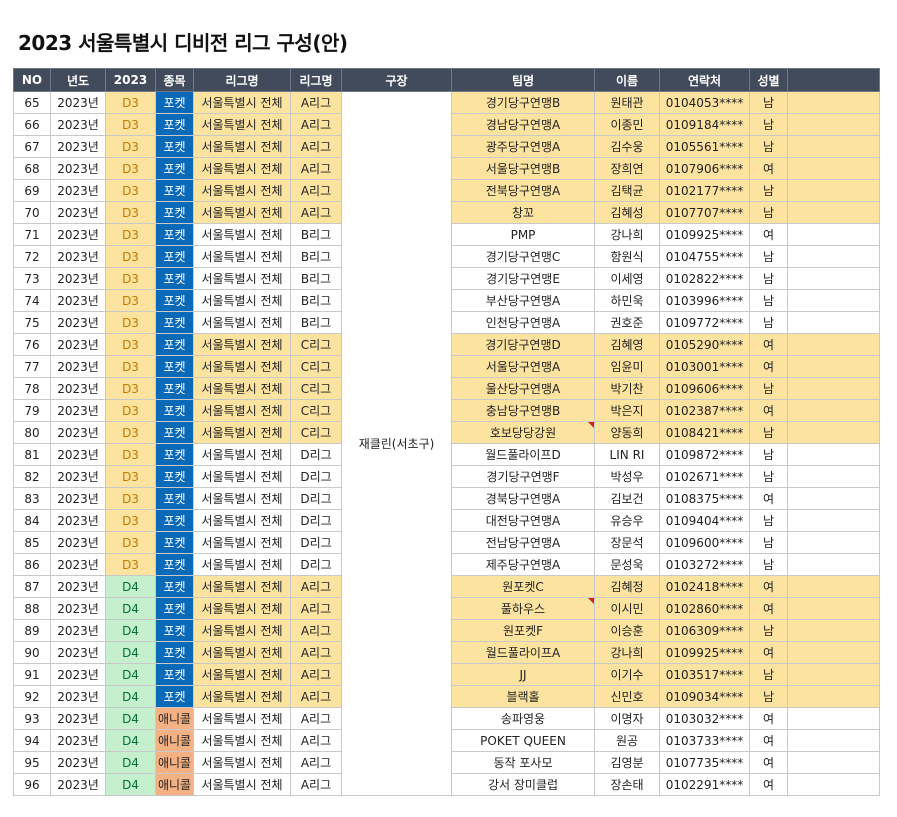 The width and height of the screenshot is (897, 817). Describe the element at coordinates (627, 432) in the screenshot. I see `cell-name: 양동희` at that location.